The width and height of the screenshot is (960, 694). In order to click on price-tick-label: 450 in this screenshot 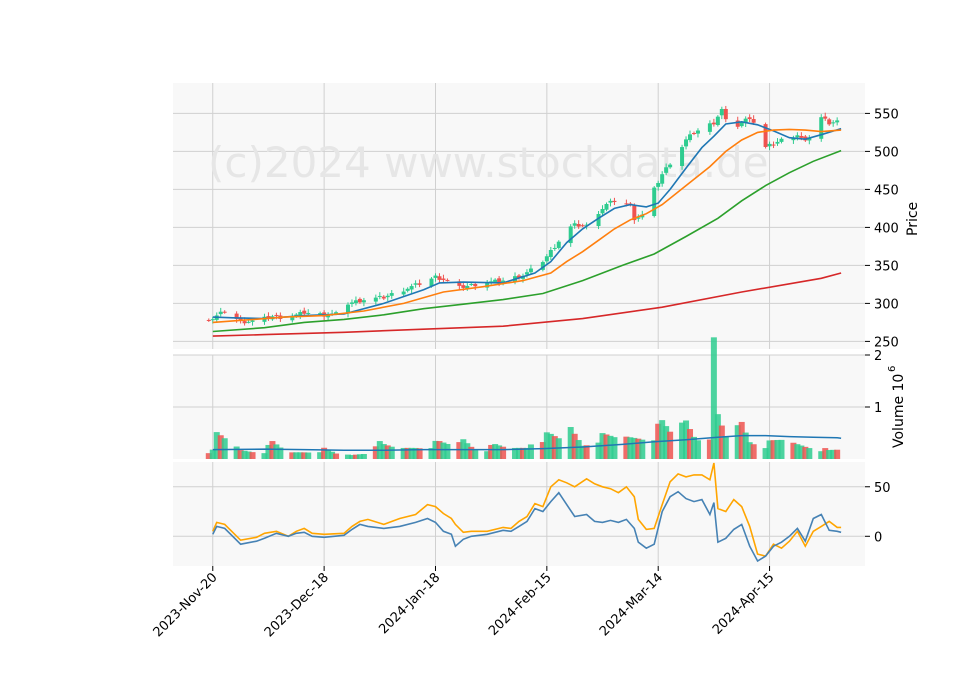, I will do `click(886, 190)`.